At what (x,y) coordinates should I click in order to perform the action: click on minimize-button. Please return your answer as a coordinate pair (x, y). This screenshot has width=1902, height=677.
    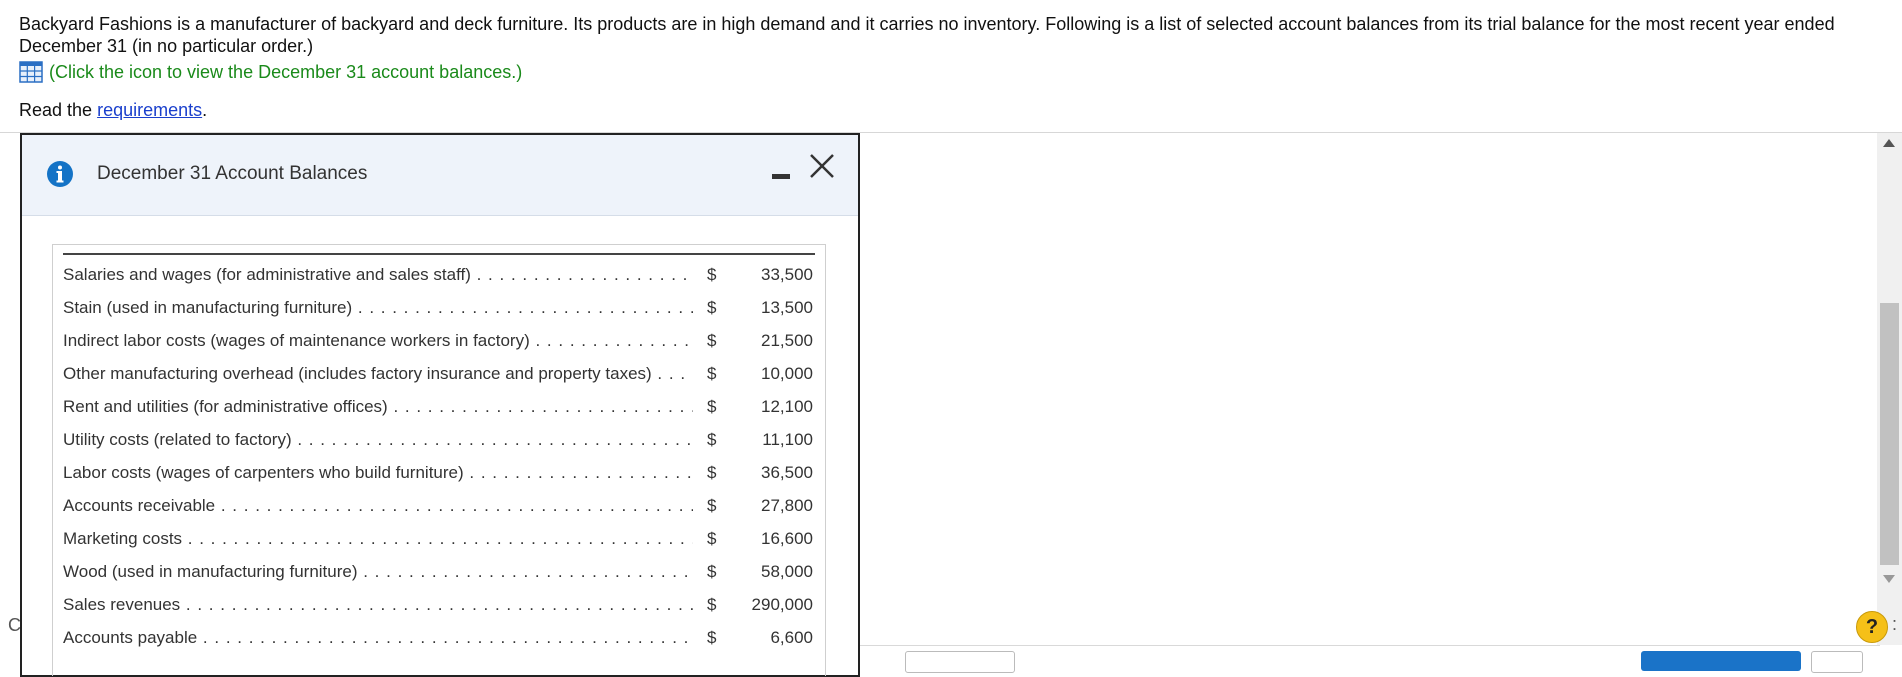
    Looking at the image, I should click on (781, 175).